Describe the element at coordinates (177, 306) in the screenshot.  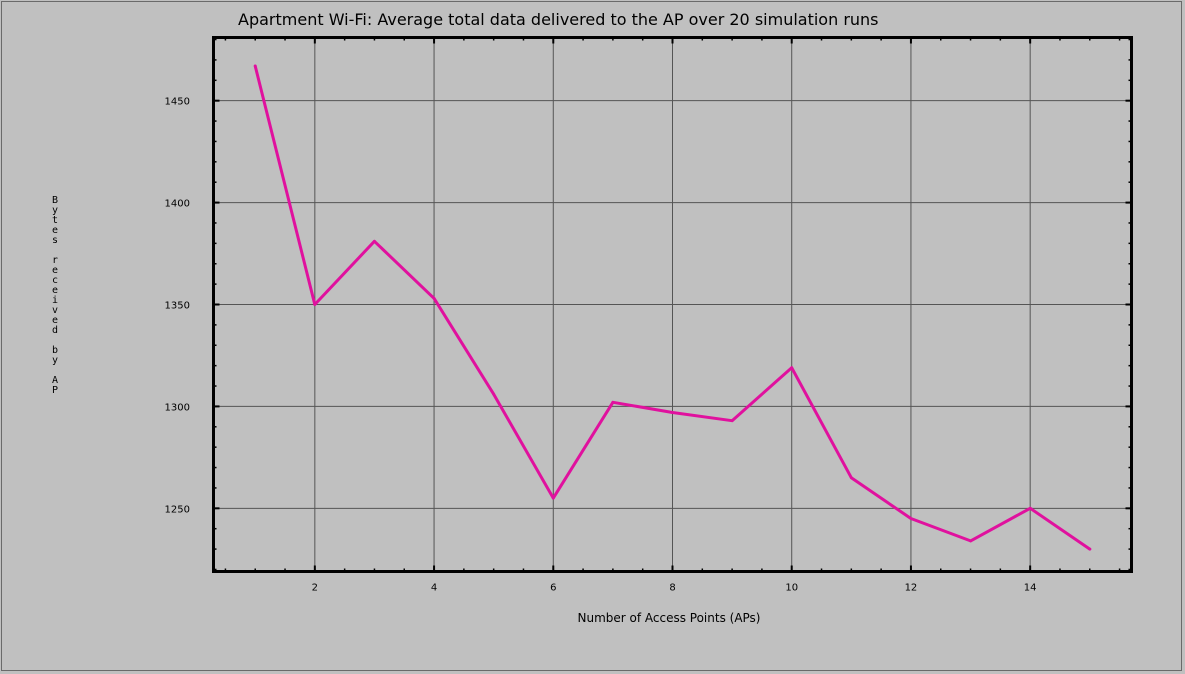
I see `y-tick-label: 1350` at that location.